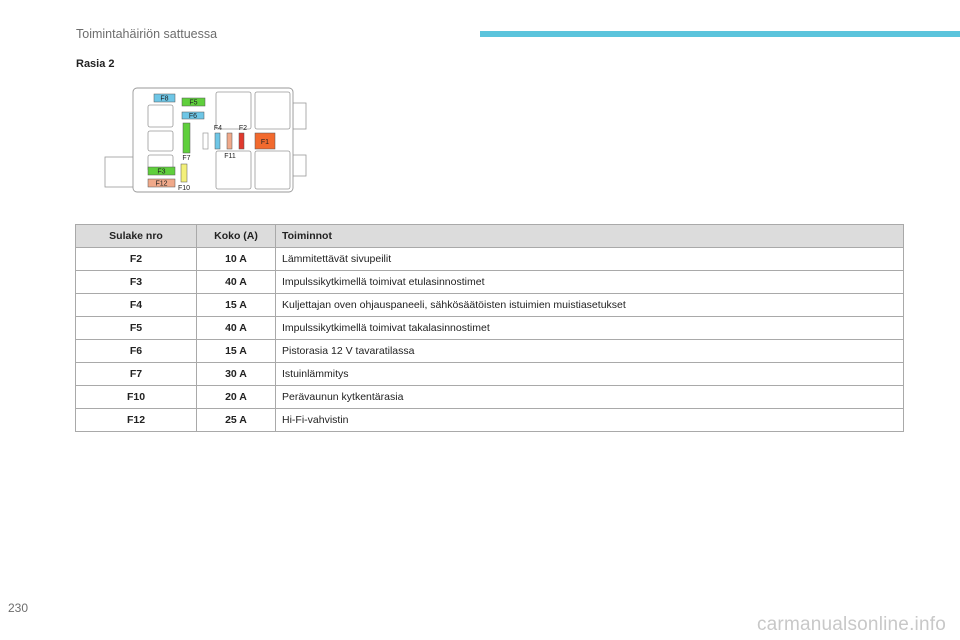  What do you see at coordinates (136, 259) in the screenshot?
I see `fuse-number-cell: F2` at bounding box center [136, 259].